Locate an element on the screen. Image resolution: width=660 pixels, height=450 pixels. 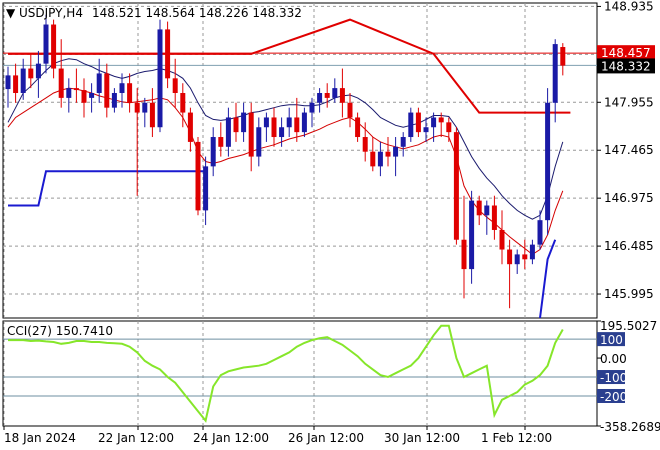
chart-ohlc: 148.521 148.564 148.226 148.332 is located at coordinates (197, 13).